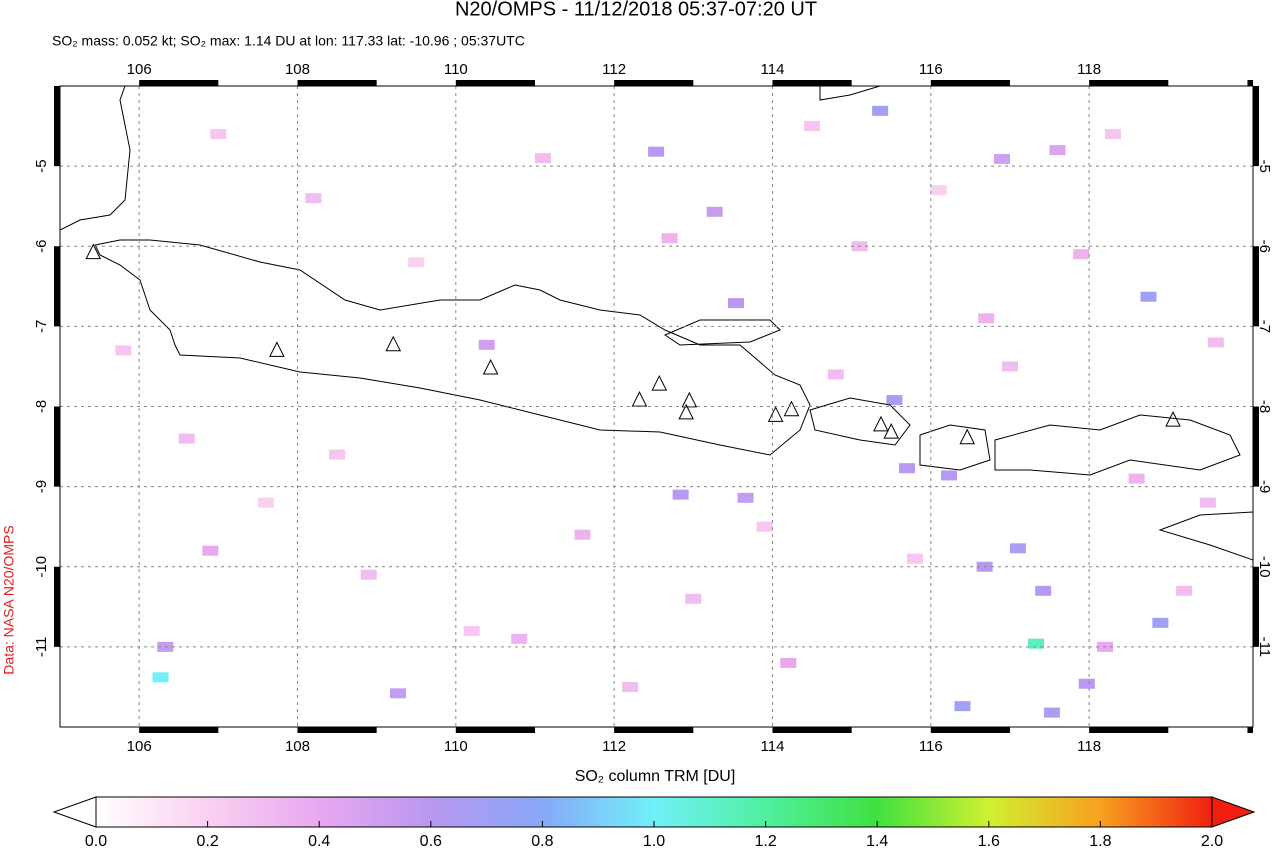 Image resolution: width=1272 pixels, height=858 pixels. Describe the element at coordinates (850, 93) in the screenshot. I see `kalimantan` at that location.